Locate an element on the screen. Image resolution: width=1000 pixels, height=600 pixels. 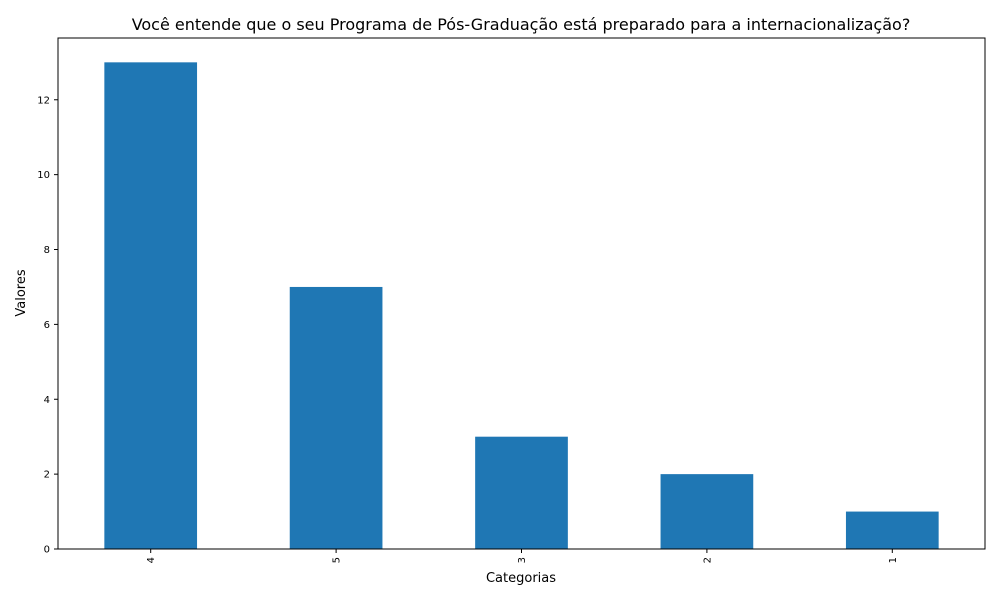
y-tick-label: 6 is located at coordinates (47, 325).